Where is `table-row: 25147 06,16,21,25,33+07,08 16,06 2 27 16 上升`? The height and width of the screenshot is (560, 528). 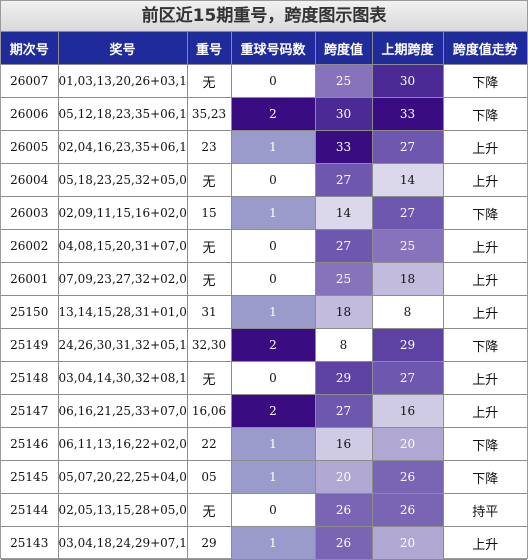
table-row: 25147 06,16,21,25,33+07,08 16,06 2 27 16 上升 is located at coordinates (264, 411).